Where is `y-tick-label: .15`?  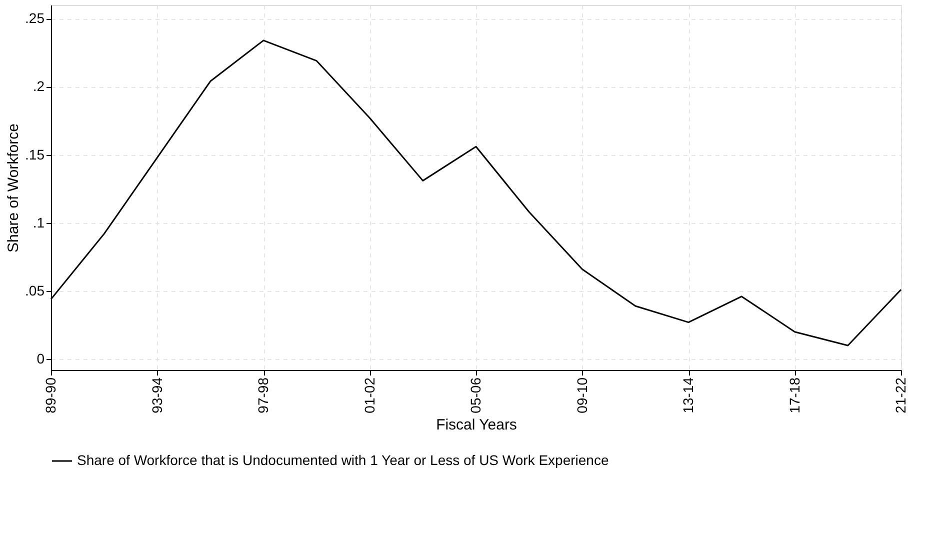
y-tick-label: .15 is located at coordinates (35, 154).